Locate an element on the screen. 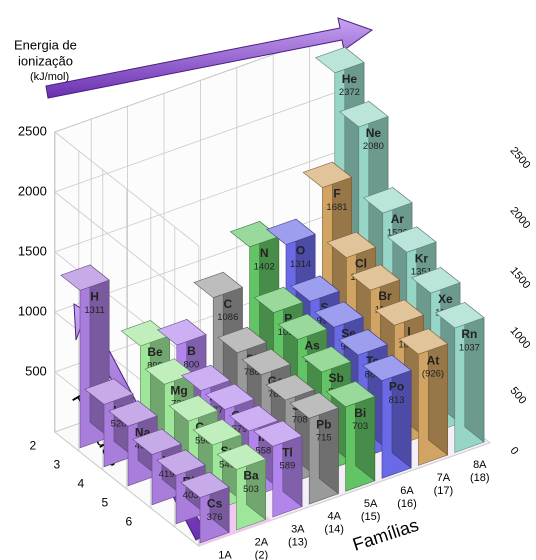  z-axis-label: ionização is located at coordinates (45, 60).